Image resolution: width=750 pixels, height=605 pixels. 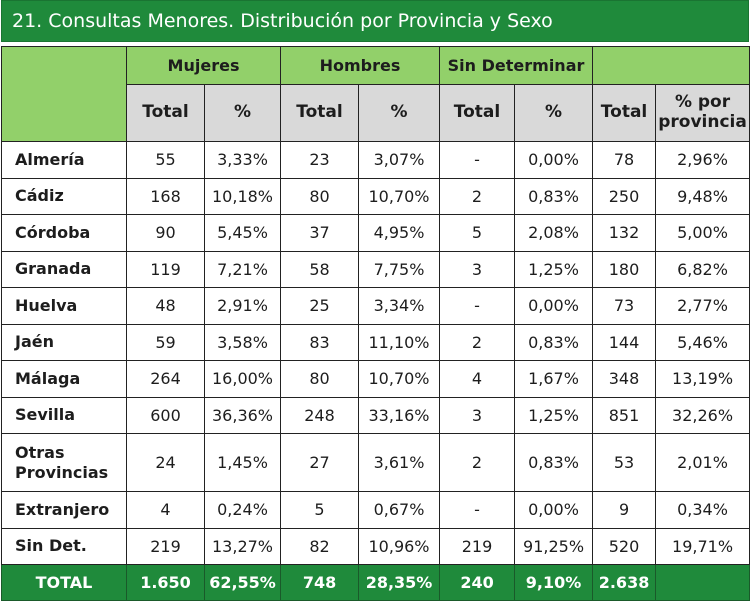 I want to click on cell-total: 250, so click(x=624, y=196).